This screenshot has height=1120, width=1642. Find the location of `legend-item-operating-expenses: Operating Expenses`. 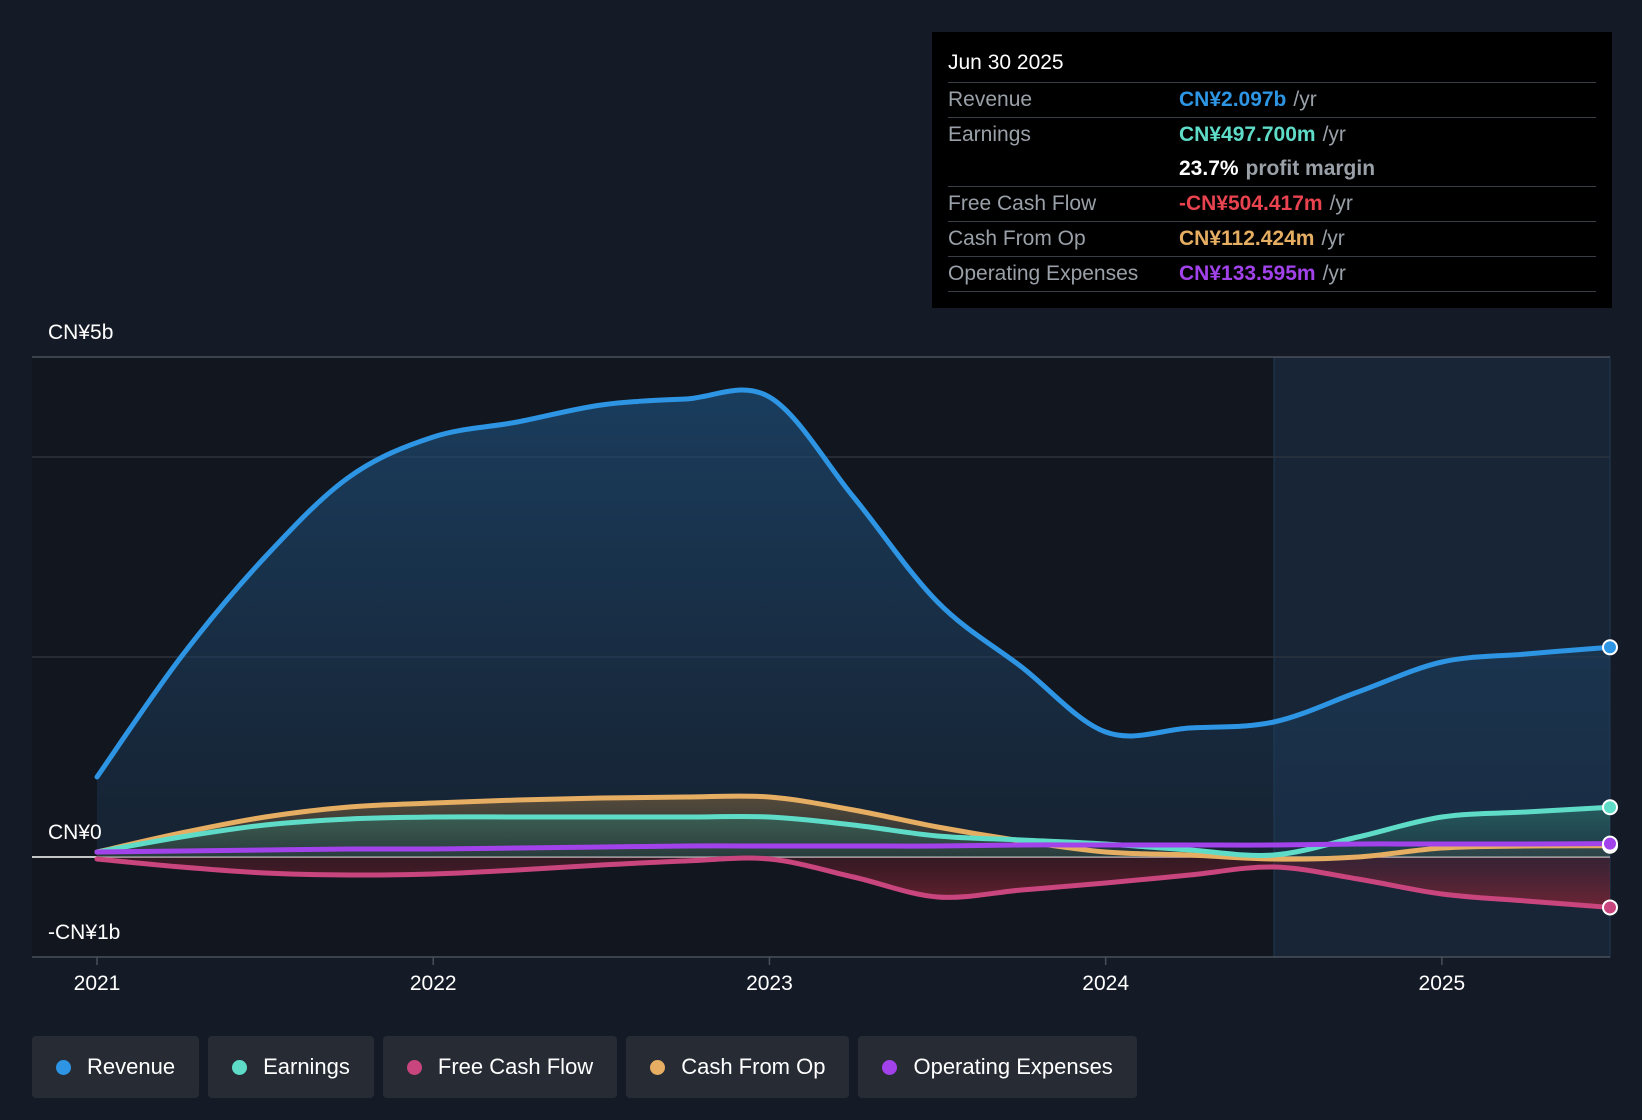

legend-item-operating-expenses: Operating Expenses is located at coordinates (997, 1067).